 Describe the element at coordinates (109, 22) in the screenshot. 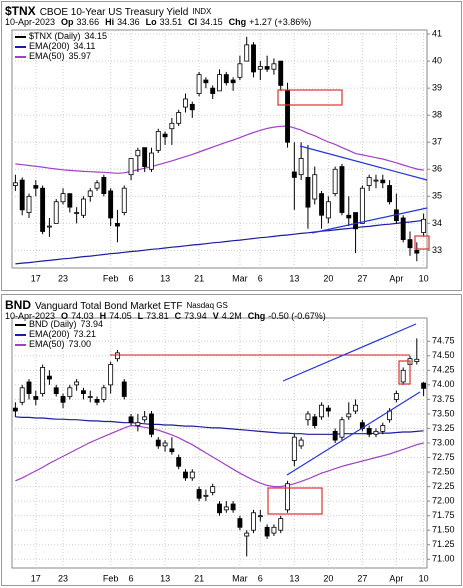

I see `stat-label: Hi` at that location.